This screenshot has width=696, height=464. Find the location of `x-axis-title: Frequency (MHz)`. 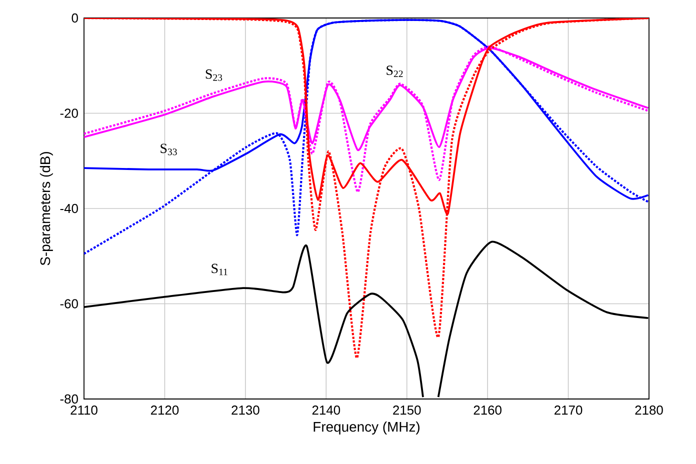

x-axis-title: Frequency (MHz) is located at coordinates (367, 428).